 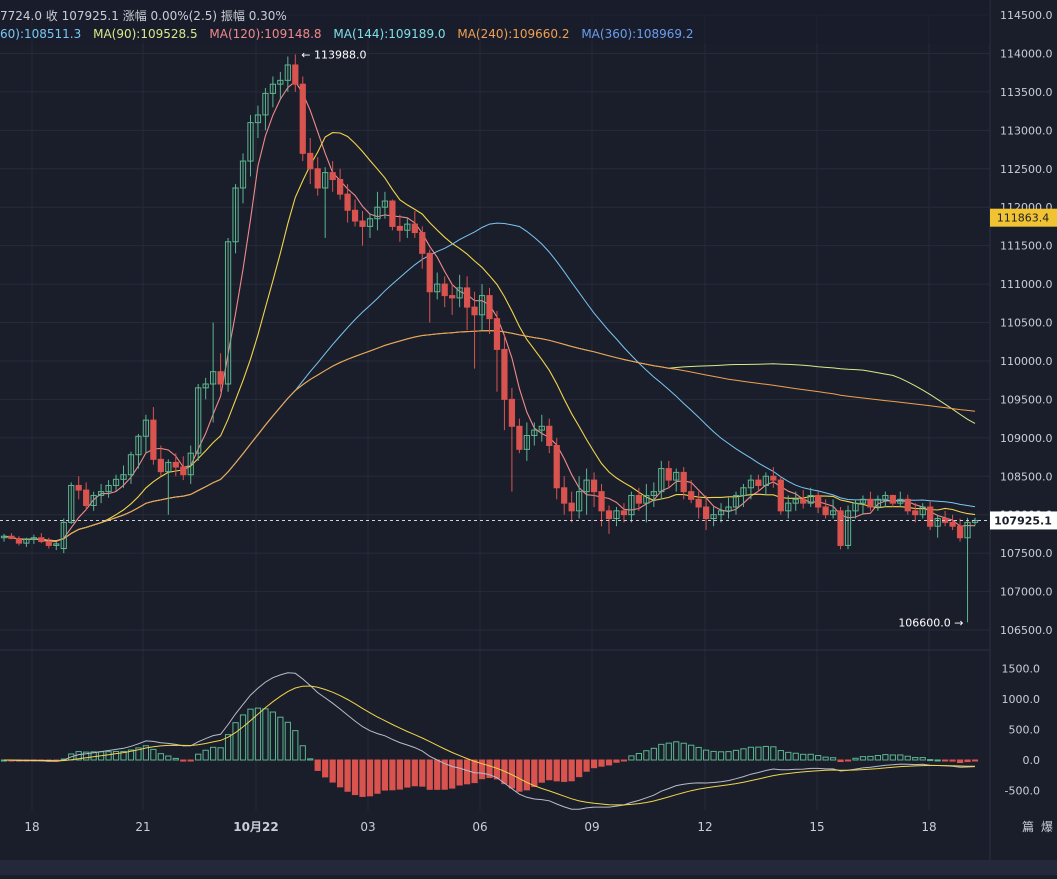 What do you see at coordinates (1047, 827) in the screenshot?
I see `side-label: 爆` at bounding box center [1047, 827].